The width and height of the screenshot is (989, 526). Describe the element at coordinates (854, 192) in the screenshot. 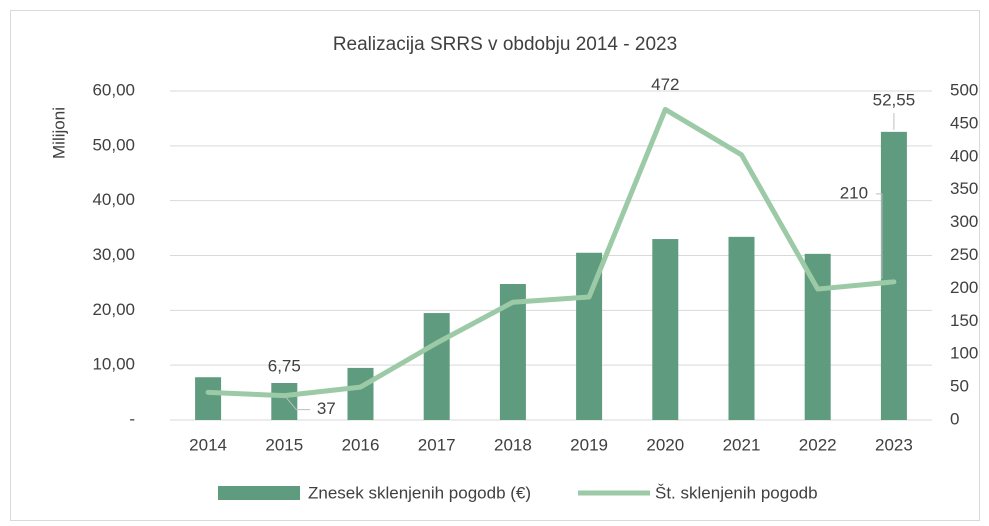

I see `line-value-label: 210` at that location.